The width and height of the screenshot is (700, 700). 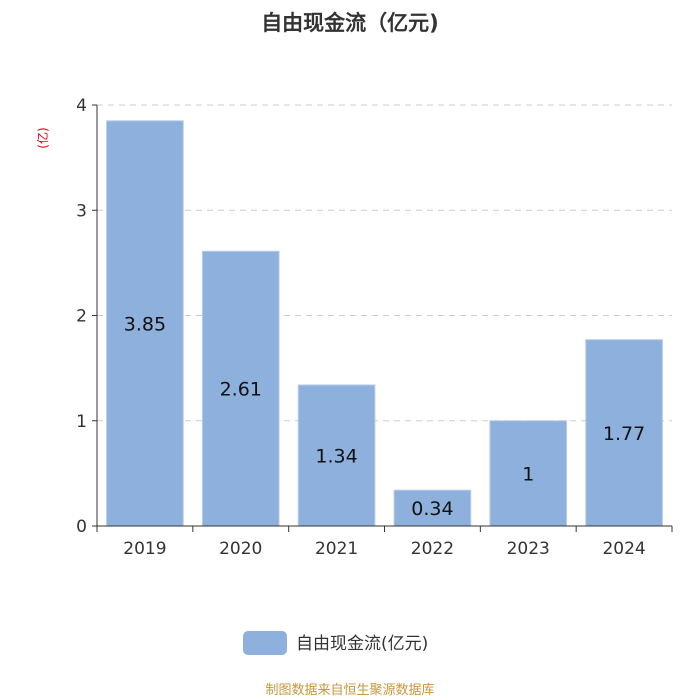 I want to click on x-tick-label-2020: 2020, so click(x=240, y=549).